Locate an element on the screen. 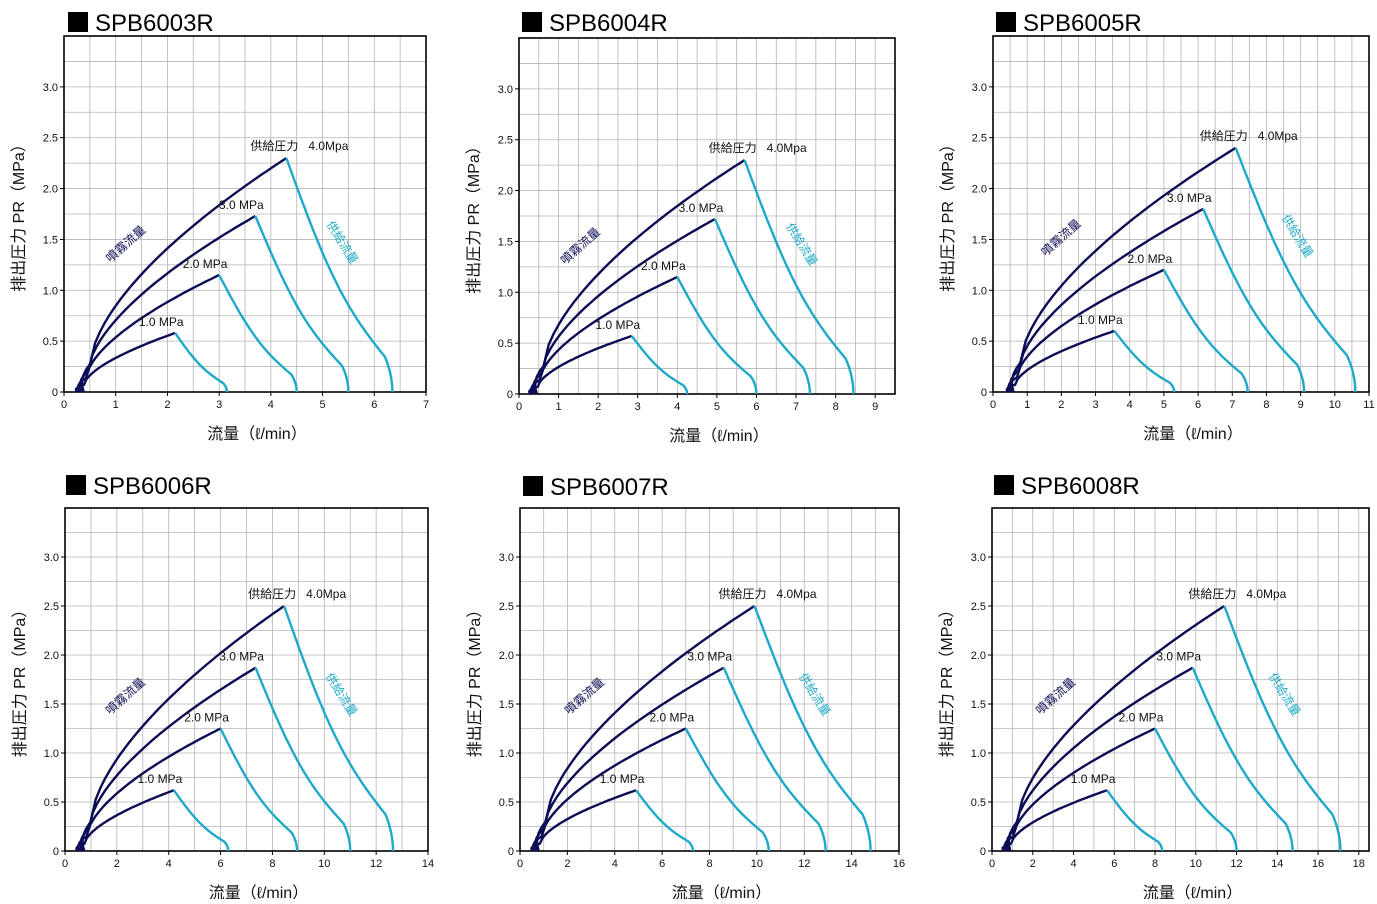  x-tick-label: 18 is located at coordinates (1359, 864).